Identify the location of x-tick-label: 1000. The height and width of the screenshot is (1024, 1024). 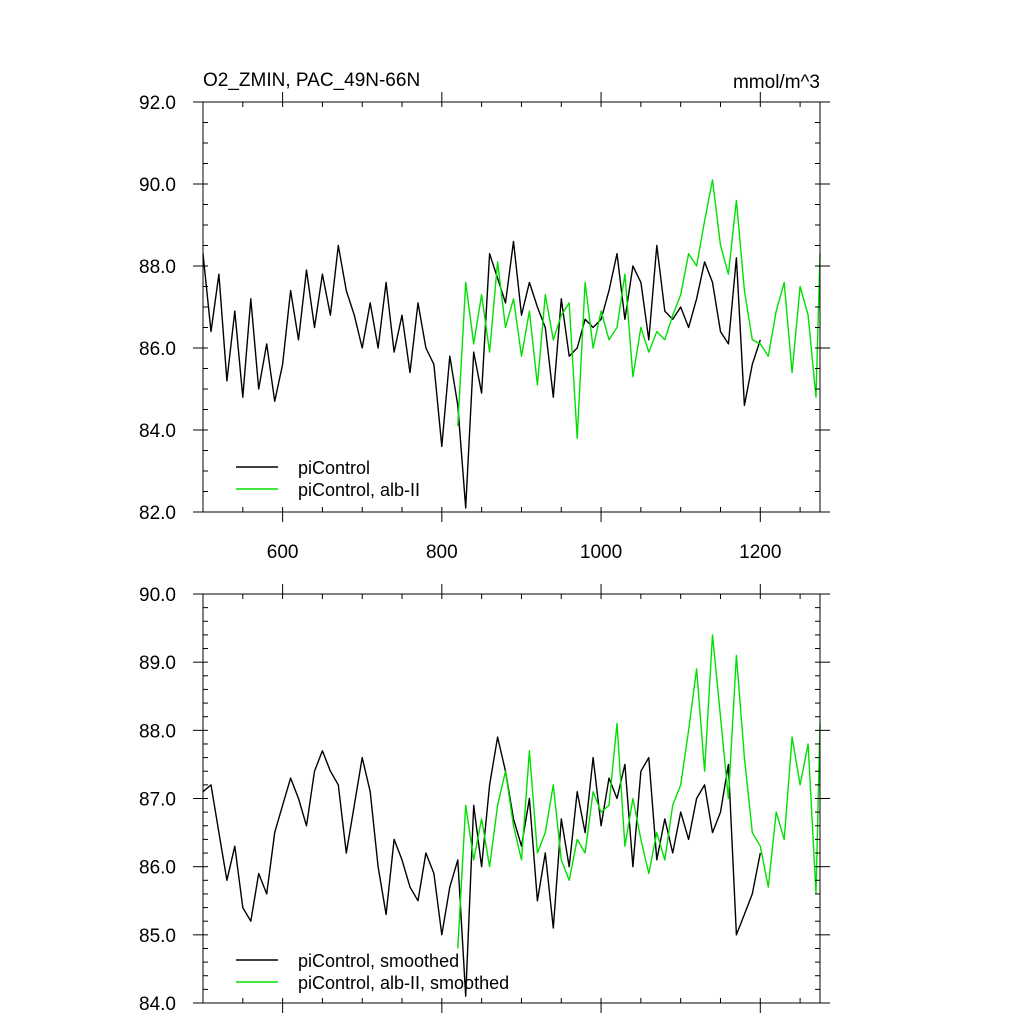
(601, 552).